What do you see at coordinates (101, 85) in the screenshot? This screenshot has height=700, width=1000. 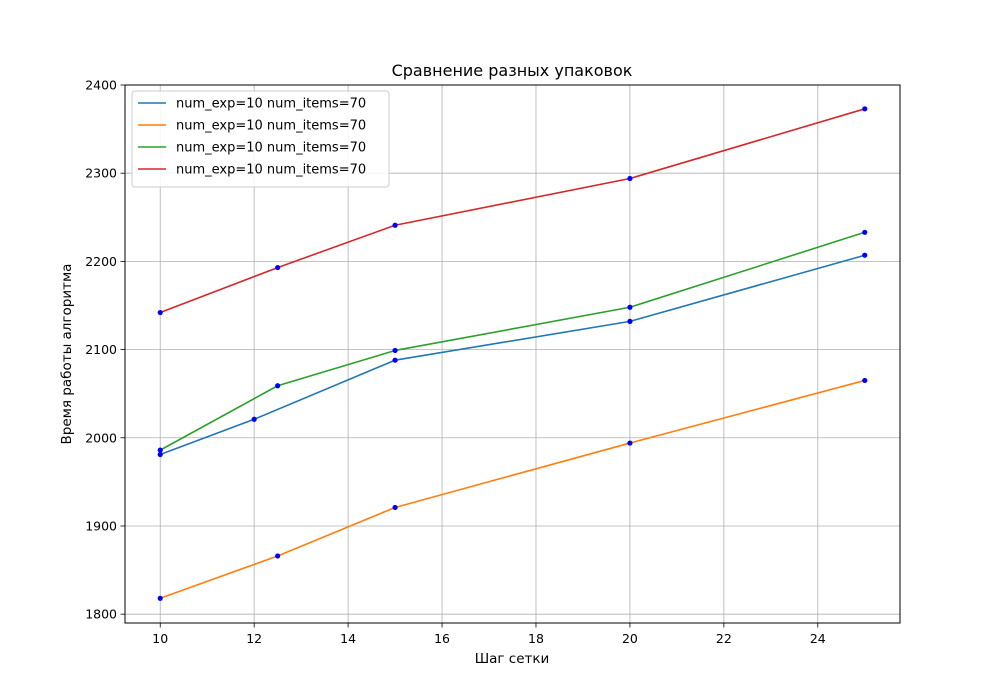 I see `y-tick-label: 2400` at bounding box center [101, 85].